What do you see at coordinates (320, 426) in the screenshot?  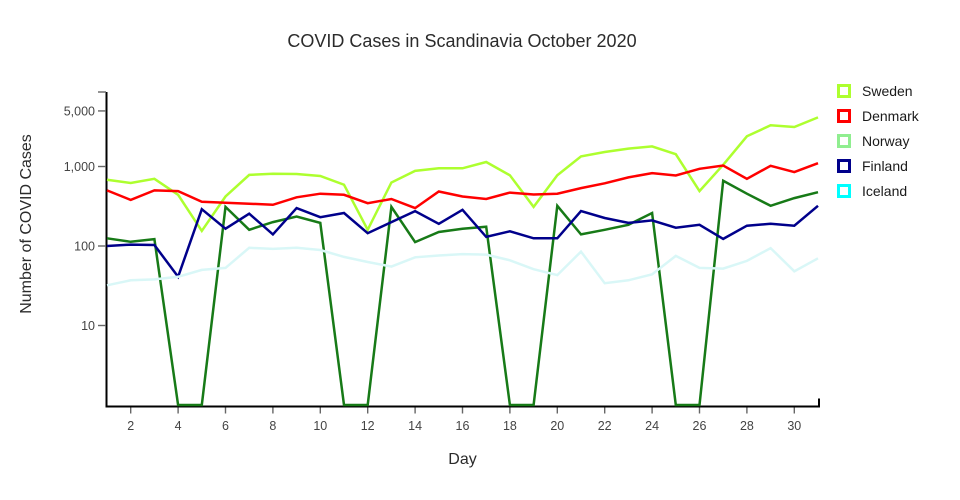 I see `x-tick-label: 10` at bounding box center [320, 426].